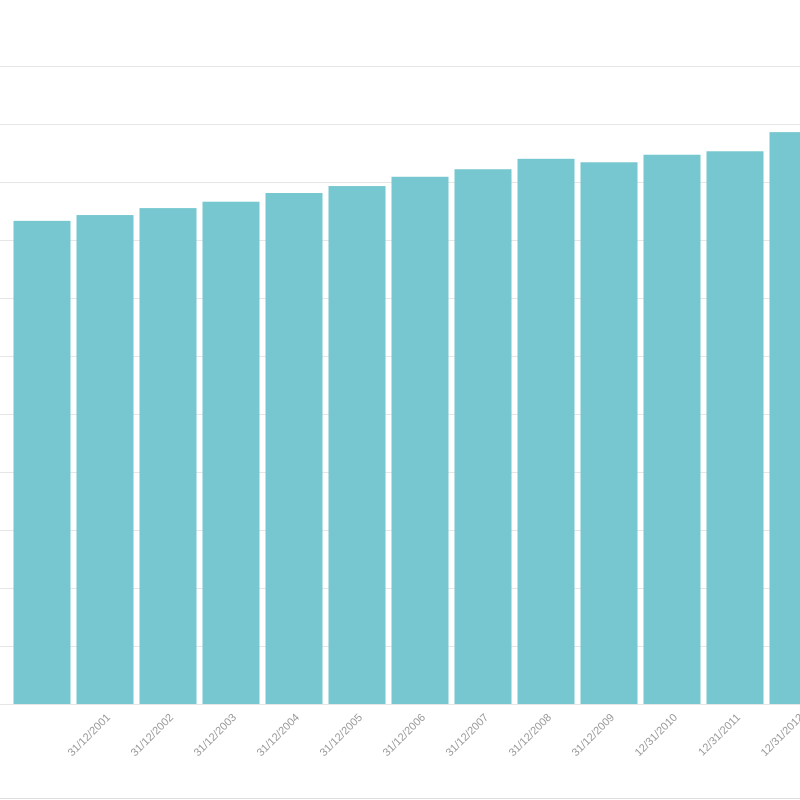 Image resolution: width=800 pixels, height=800 pixels. I want to click on x-tick-label: 31/12/2009, so click(593, 735).